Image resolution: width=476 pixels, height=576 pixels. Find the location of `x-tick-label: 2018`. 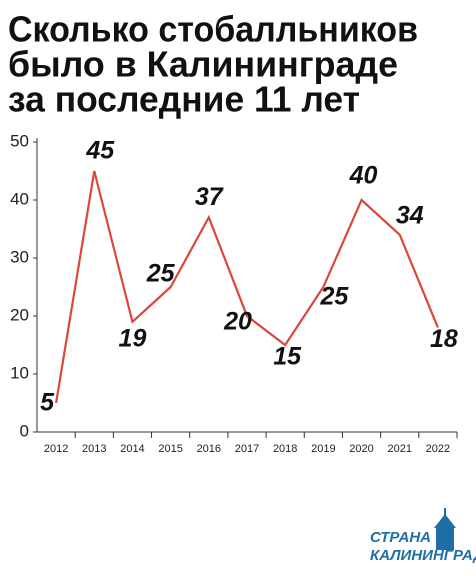

x-tick-label: 2018 is located at coordinates (285, 449).